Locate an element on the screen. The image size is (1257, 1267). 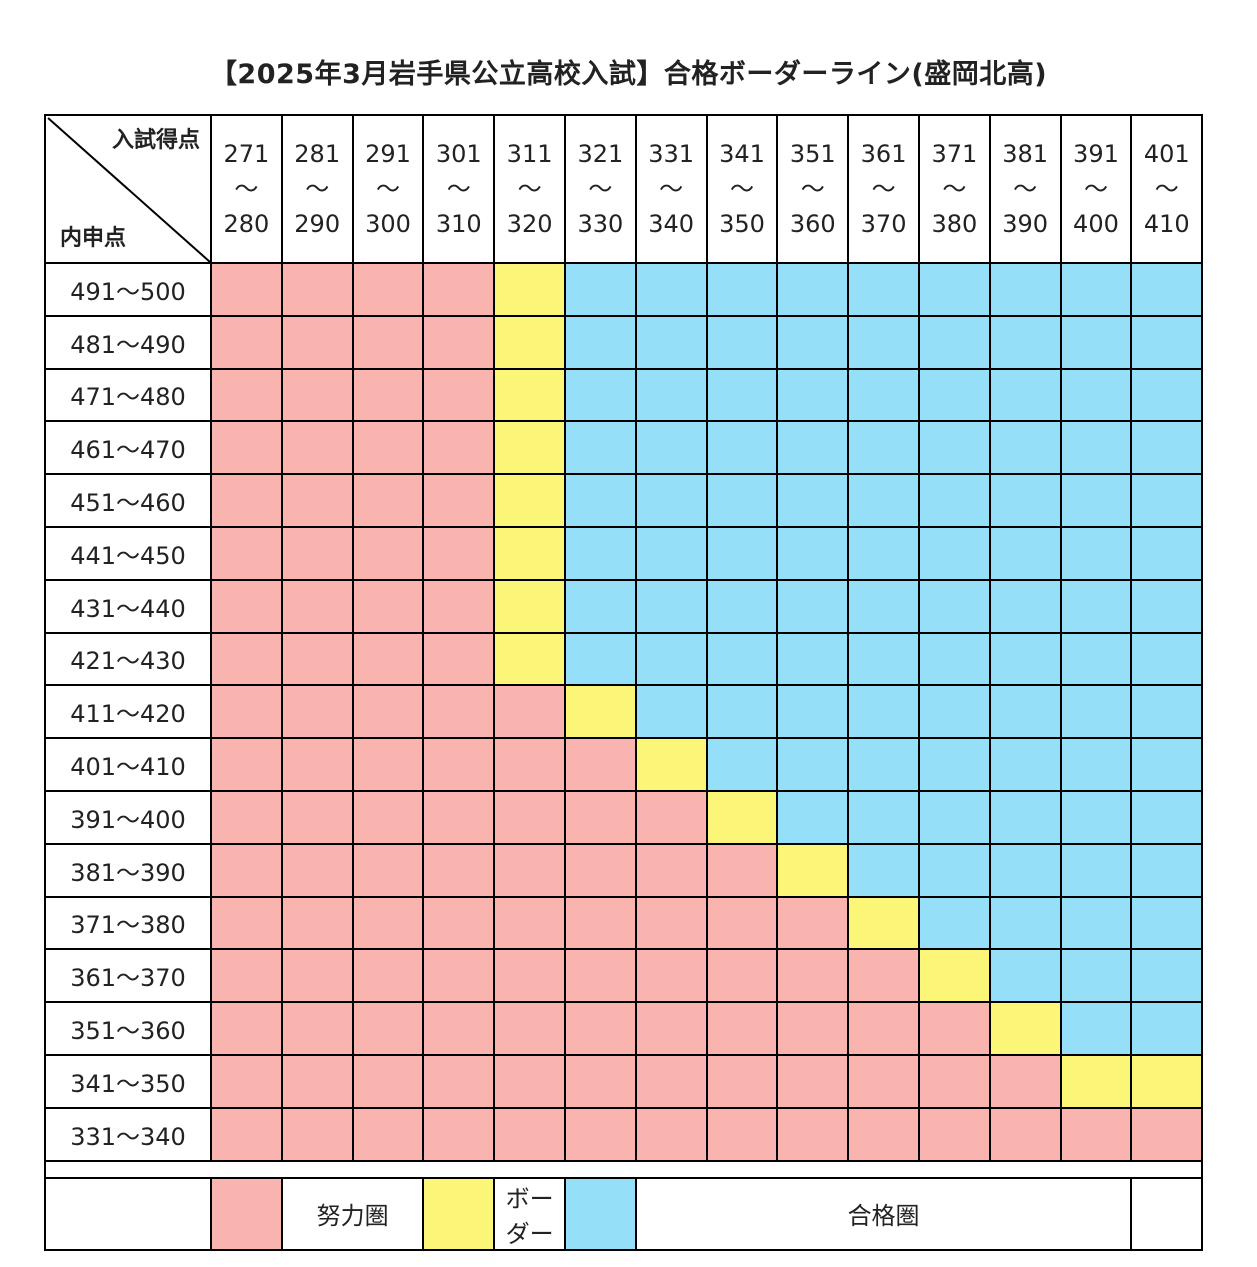
exam-score-column-header: 381 〜 390 is located at coordinates (1025, 189).